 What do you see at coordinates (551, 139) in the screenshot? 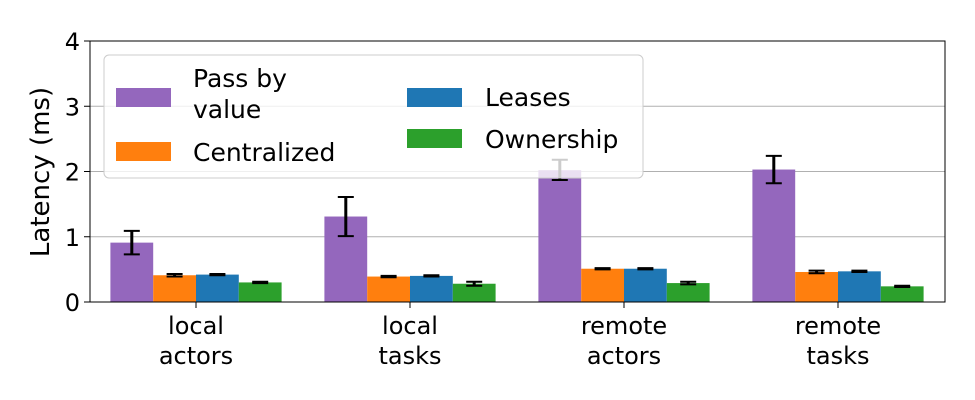
I see `legend-label: Ownership` at bounding box center [551, 139].